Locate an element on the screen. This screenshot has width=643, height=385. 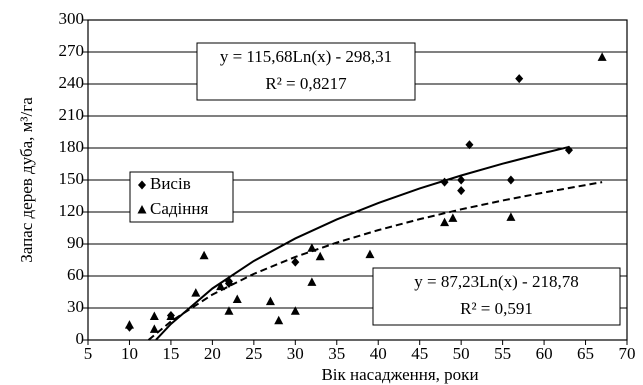
y-tick-label: 180 is located at coordinates (72, 146).